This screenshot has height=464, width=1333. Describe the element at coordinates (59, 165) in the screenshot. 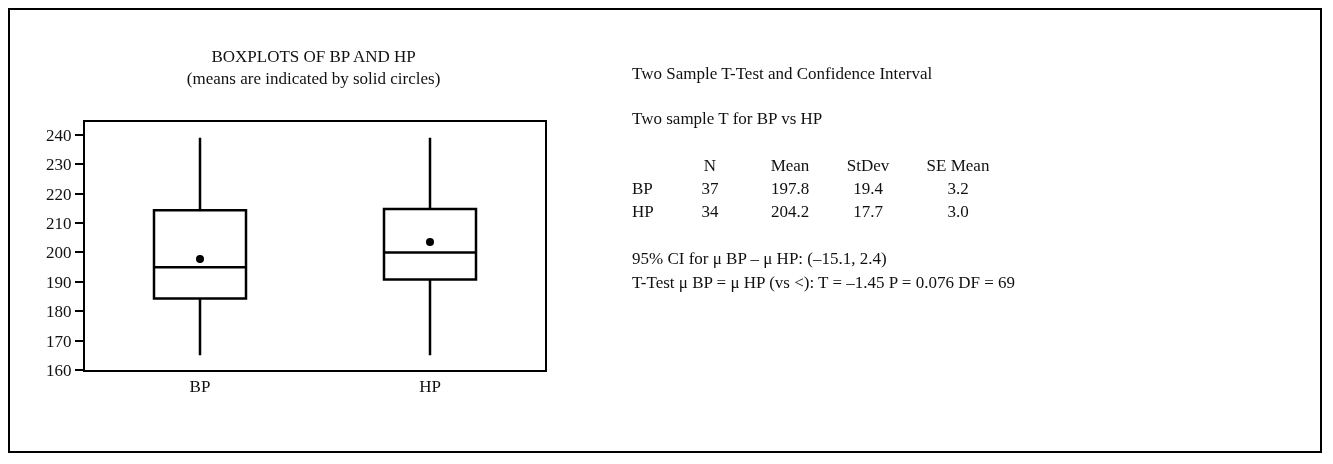

I see `y-tick-label: 230` at that location.